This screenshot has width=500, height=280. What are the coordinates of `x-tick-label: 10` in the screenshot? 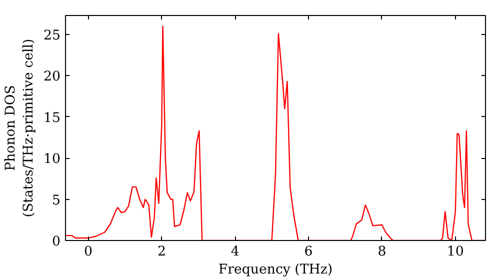 It's located at (455, 252).